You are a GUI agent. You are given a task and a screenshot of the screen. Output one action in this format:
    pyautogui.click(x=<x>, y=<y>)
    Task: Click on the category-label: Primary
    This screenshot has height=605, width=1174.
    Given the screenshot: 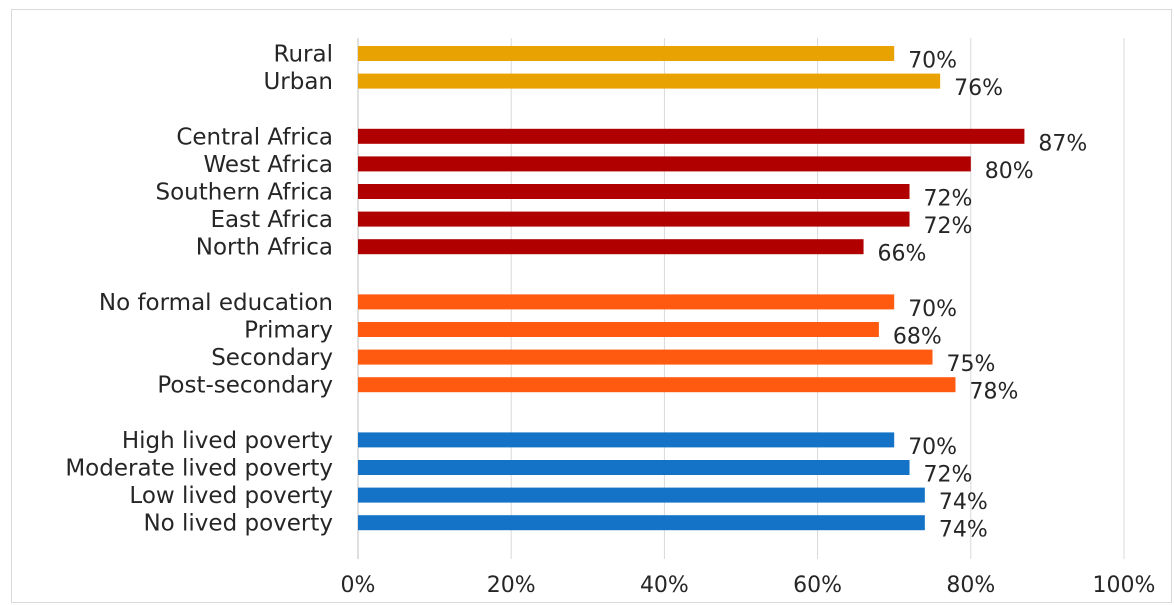 What is the action you would take?
    pyautogui.click(x=288, y=331)
    